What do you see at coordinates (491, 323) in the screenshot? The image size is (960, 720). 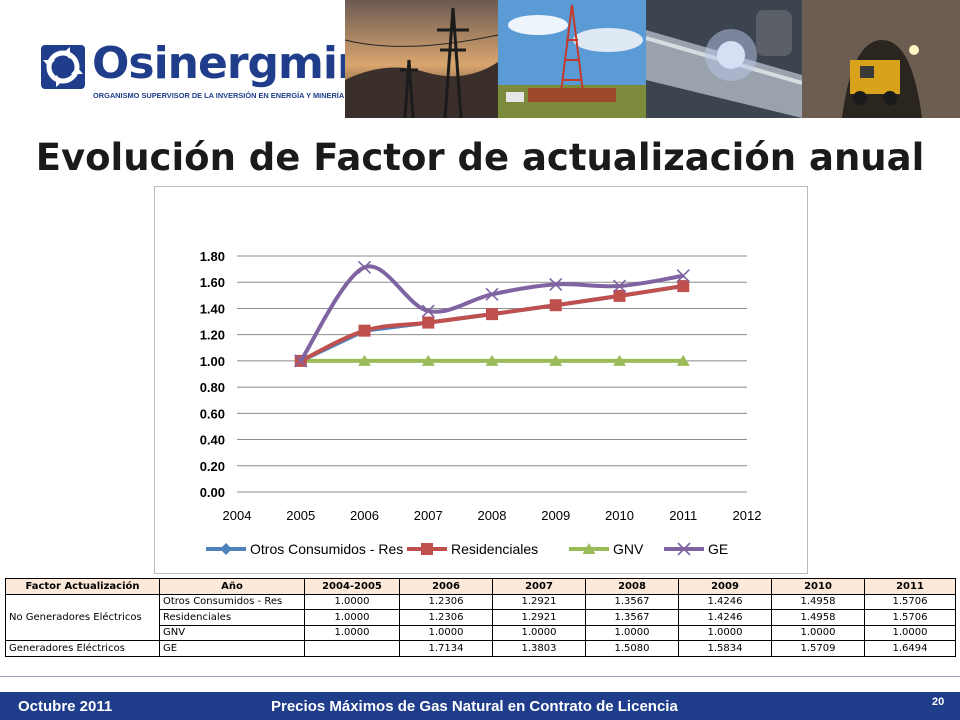 I see `series-line` at bounding box center [491, 323].